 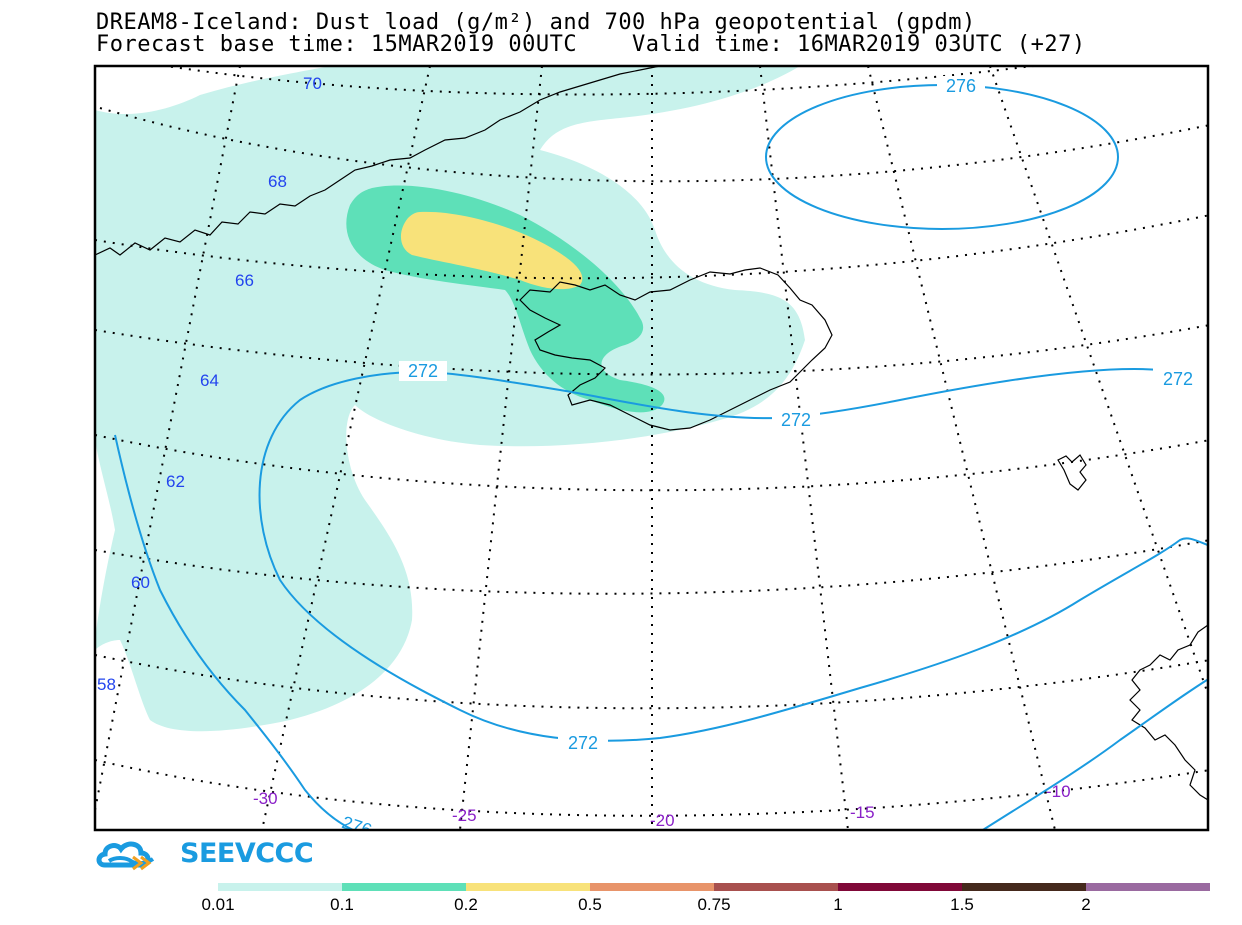 I want to click on dust-region-low-west, so click(x=217, y=147).